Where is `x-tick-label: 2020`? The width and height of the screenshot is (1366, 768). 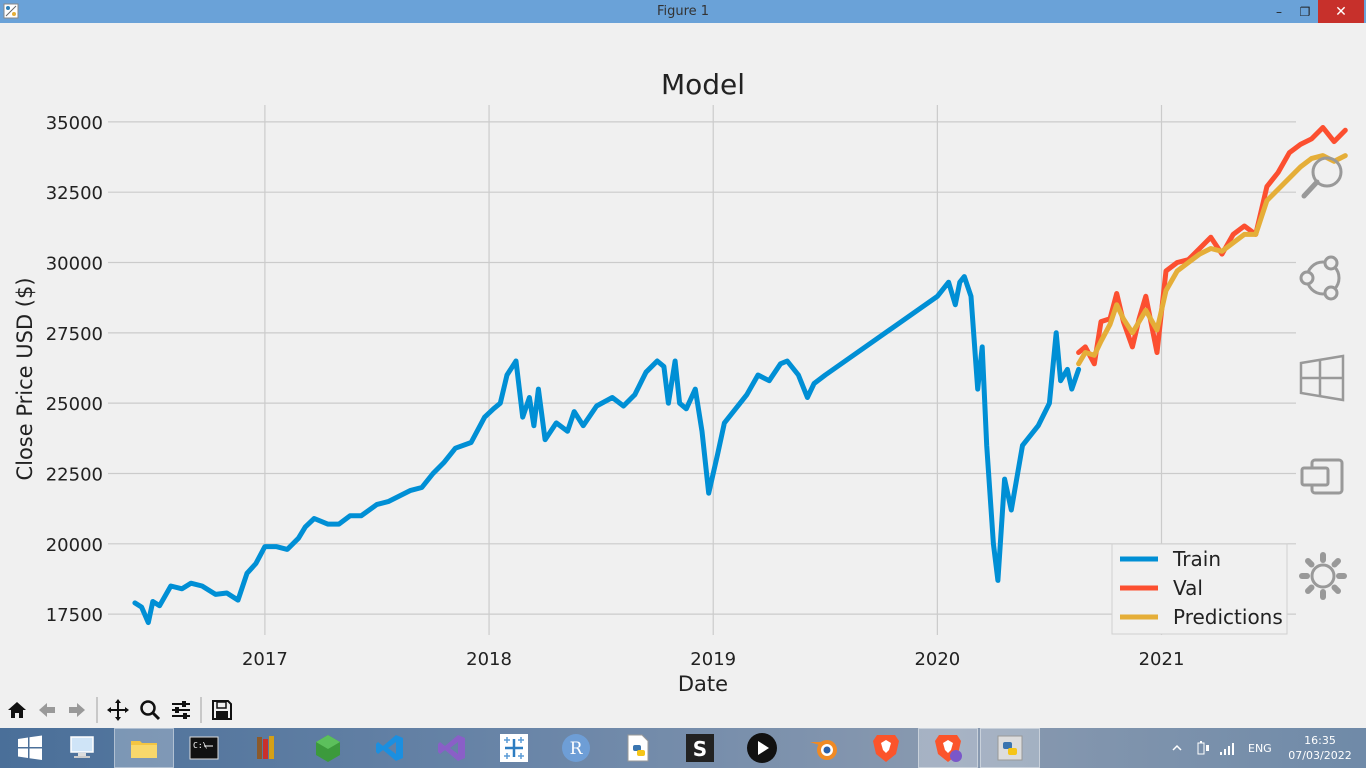 x-tick-label: 2020 is located at coordinates (937, 659).